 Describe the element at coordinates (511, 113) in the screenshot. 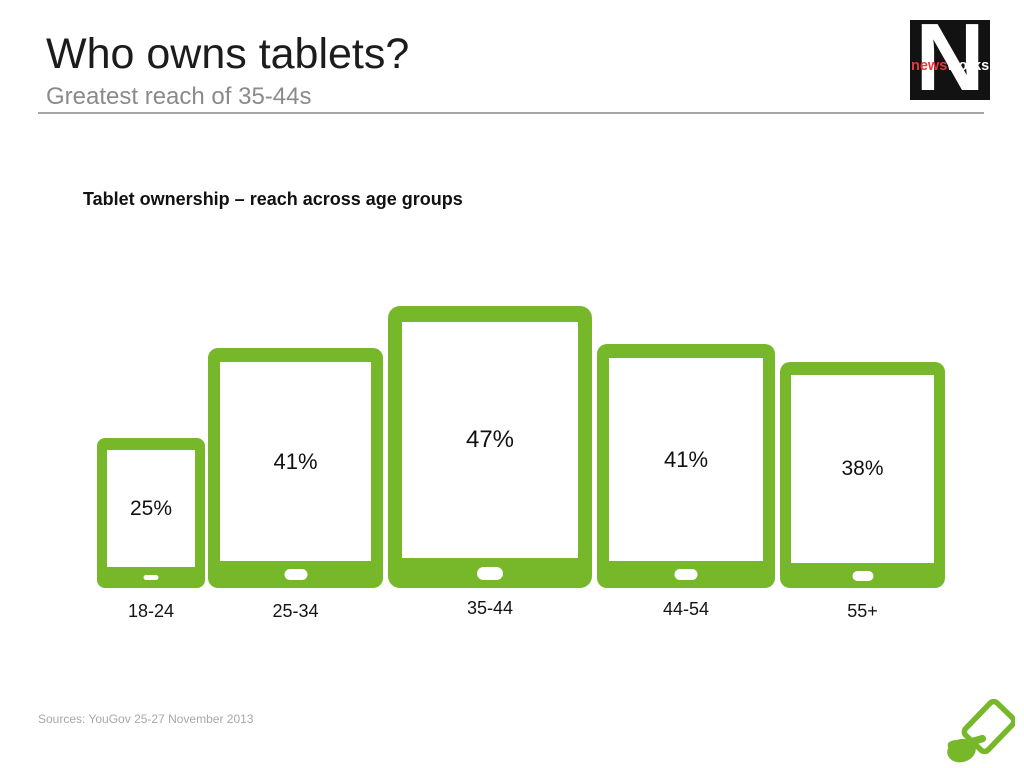

I see `header-divider` at that location.